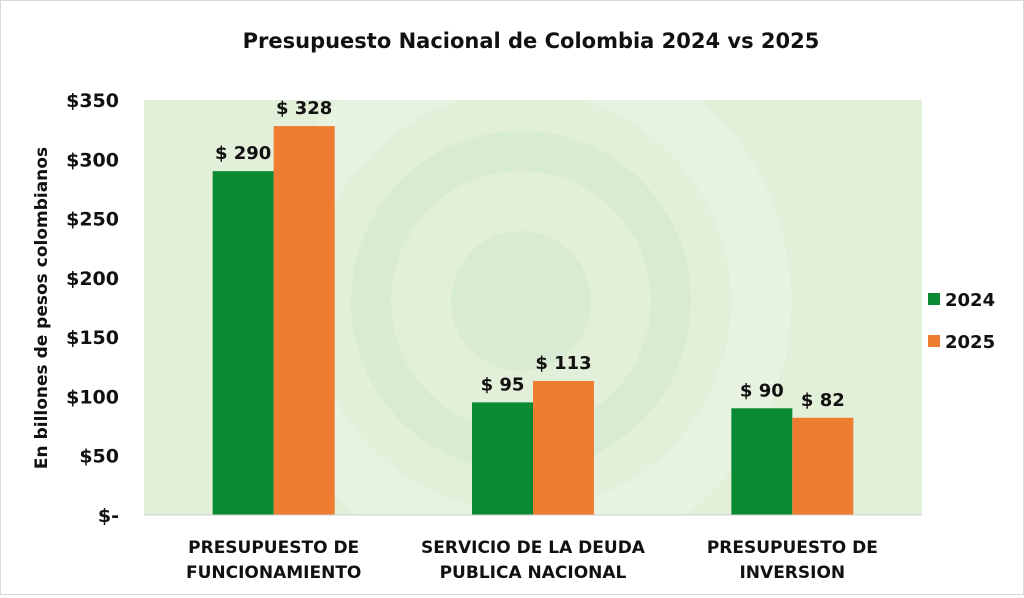 The height and width of the screenshot is (598, 1024). What do you see at coordinates (273, 573) in the screenshot?
I see `x-tick-label: FUNCIONAMIENTO` at bounding box center [273, 573].